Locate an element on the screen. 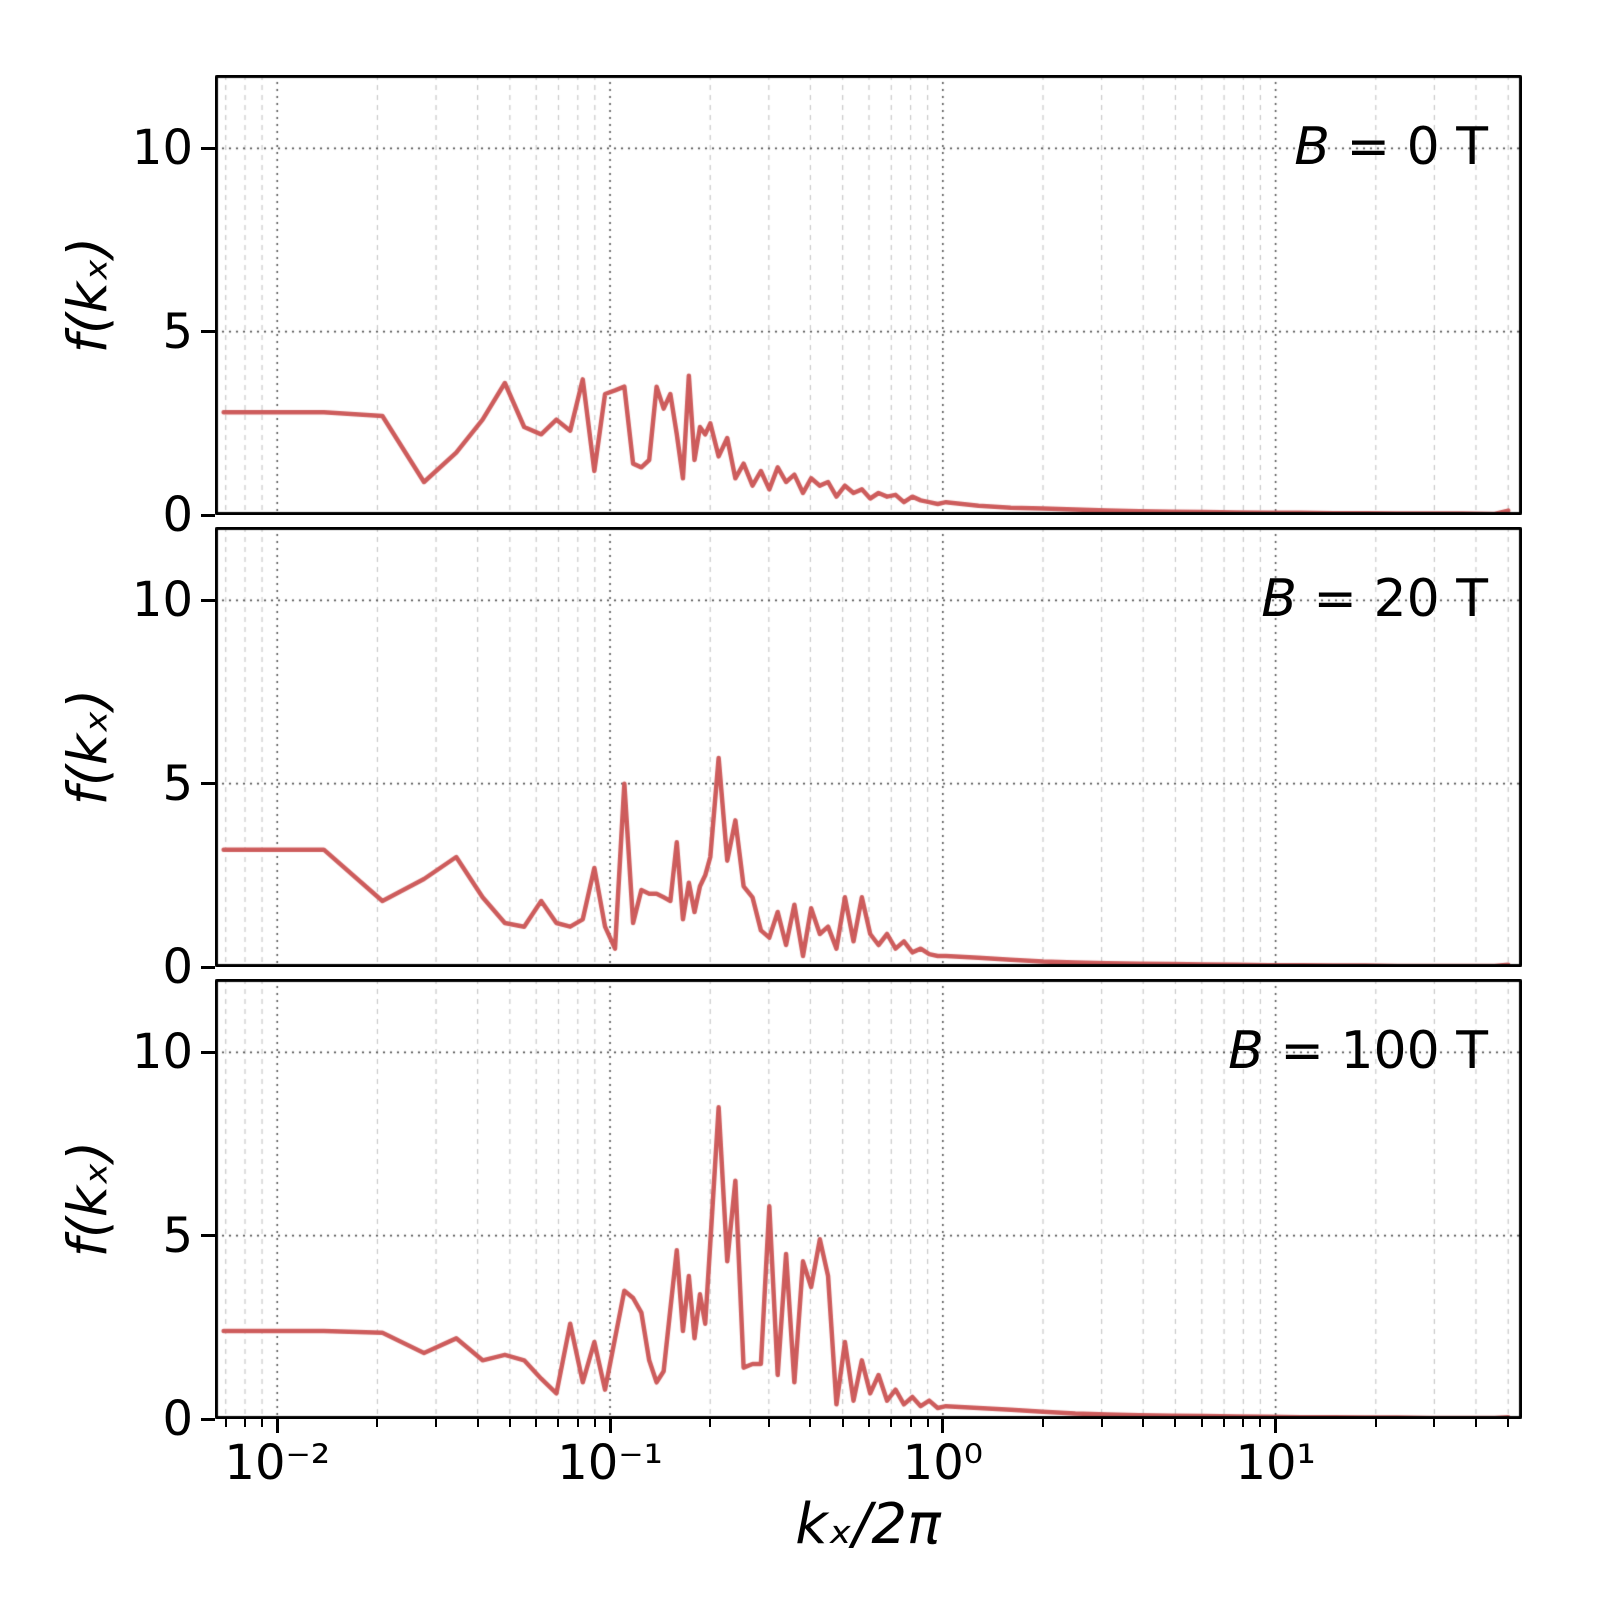 Image resolution: width=1600 pixels, height=1600 pixels. x-tick-label: 10⁰ is located at coordinates (942, 1463).